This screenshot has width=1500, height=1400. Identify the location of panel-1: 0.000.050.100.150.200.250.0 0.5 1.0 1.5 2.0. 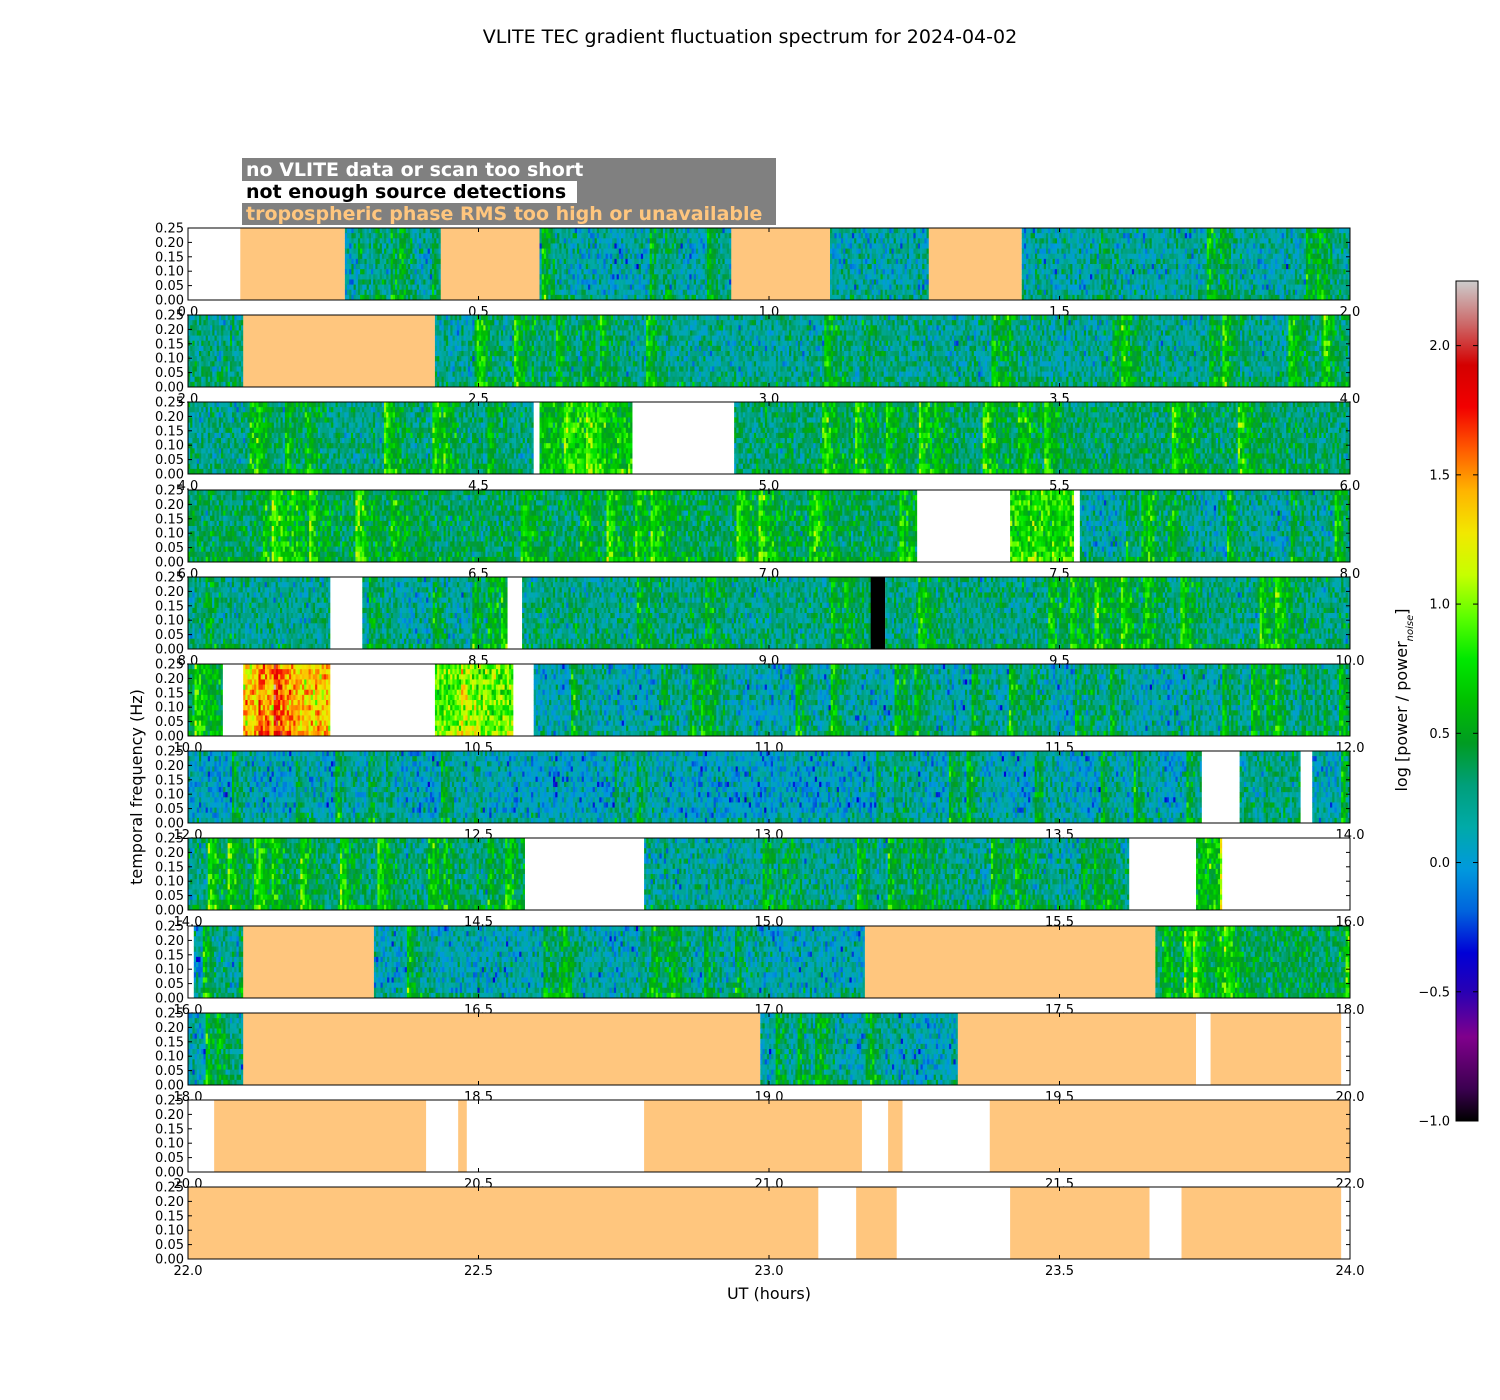
(757, 271).